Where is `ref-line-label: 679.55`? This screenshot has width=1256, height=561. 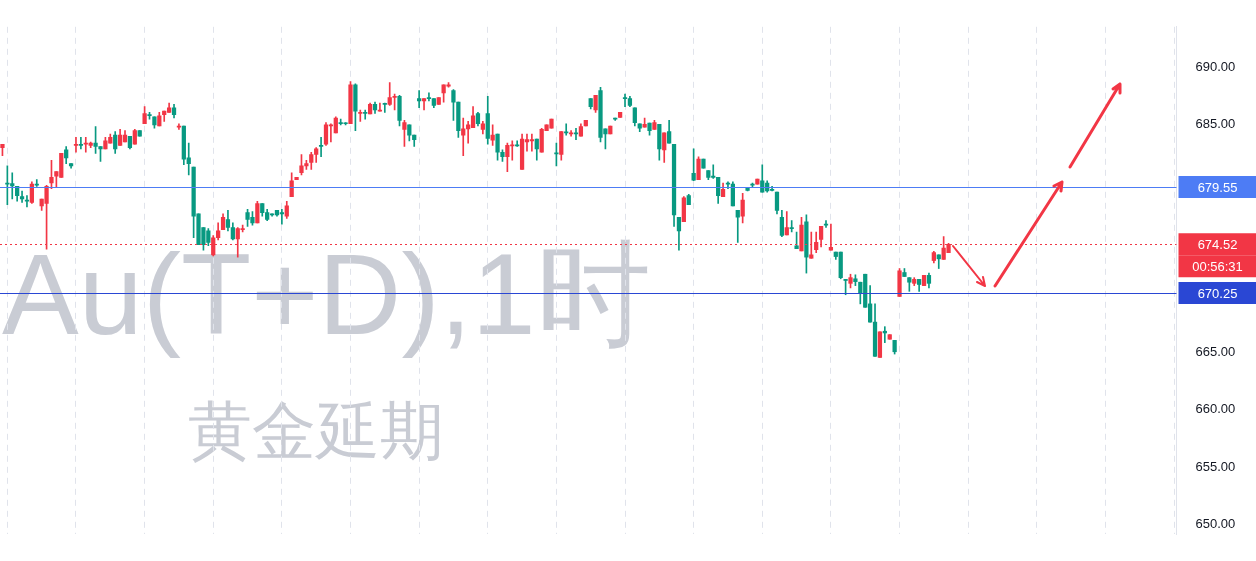
ref-line-label: 679.55 is located at coordinates (1217, 187).